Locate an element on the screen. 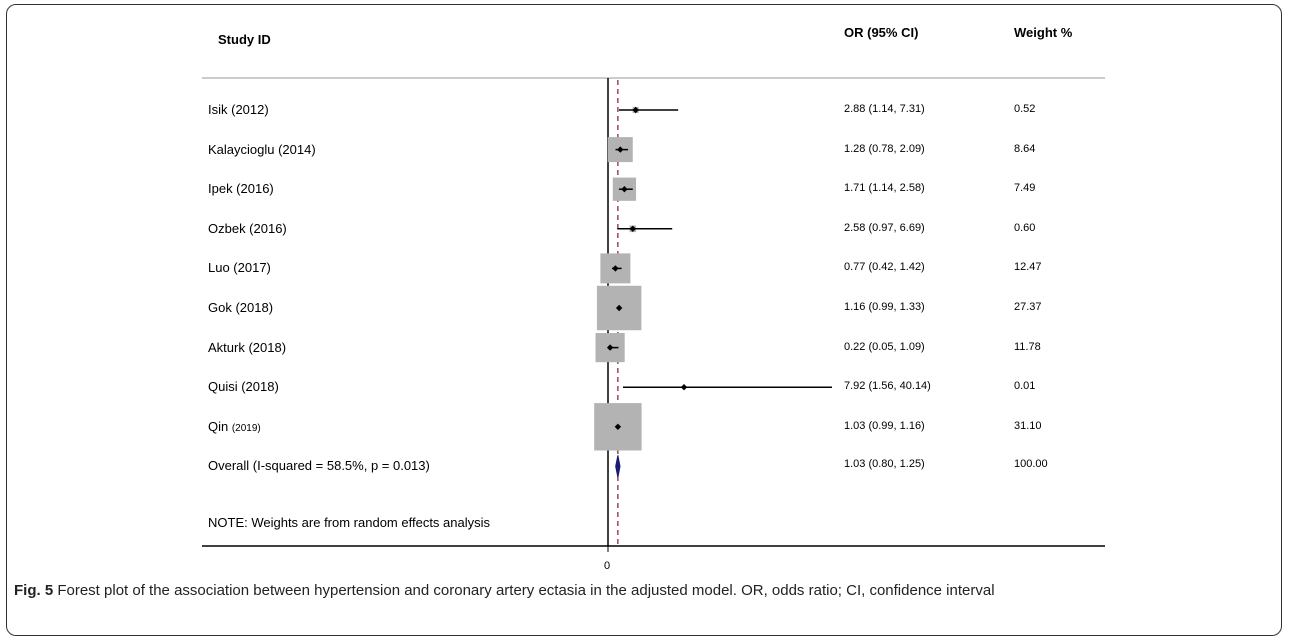 The image size is (1290, 641). or-ci-value: 7.92 (1.56, 40.14) is located at coordinates (887, 386).